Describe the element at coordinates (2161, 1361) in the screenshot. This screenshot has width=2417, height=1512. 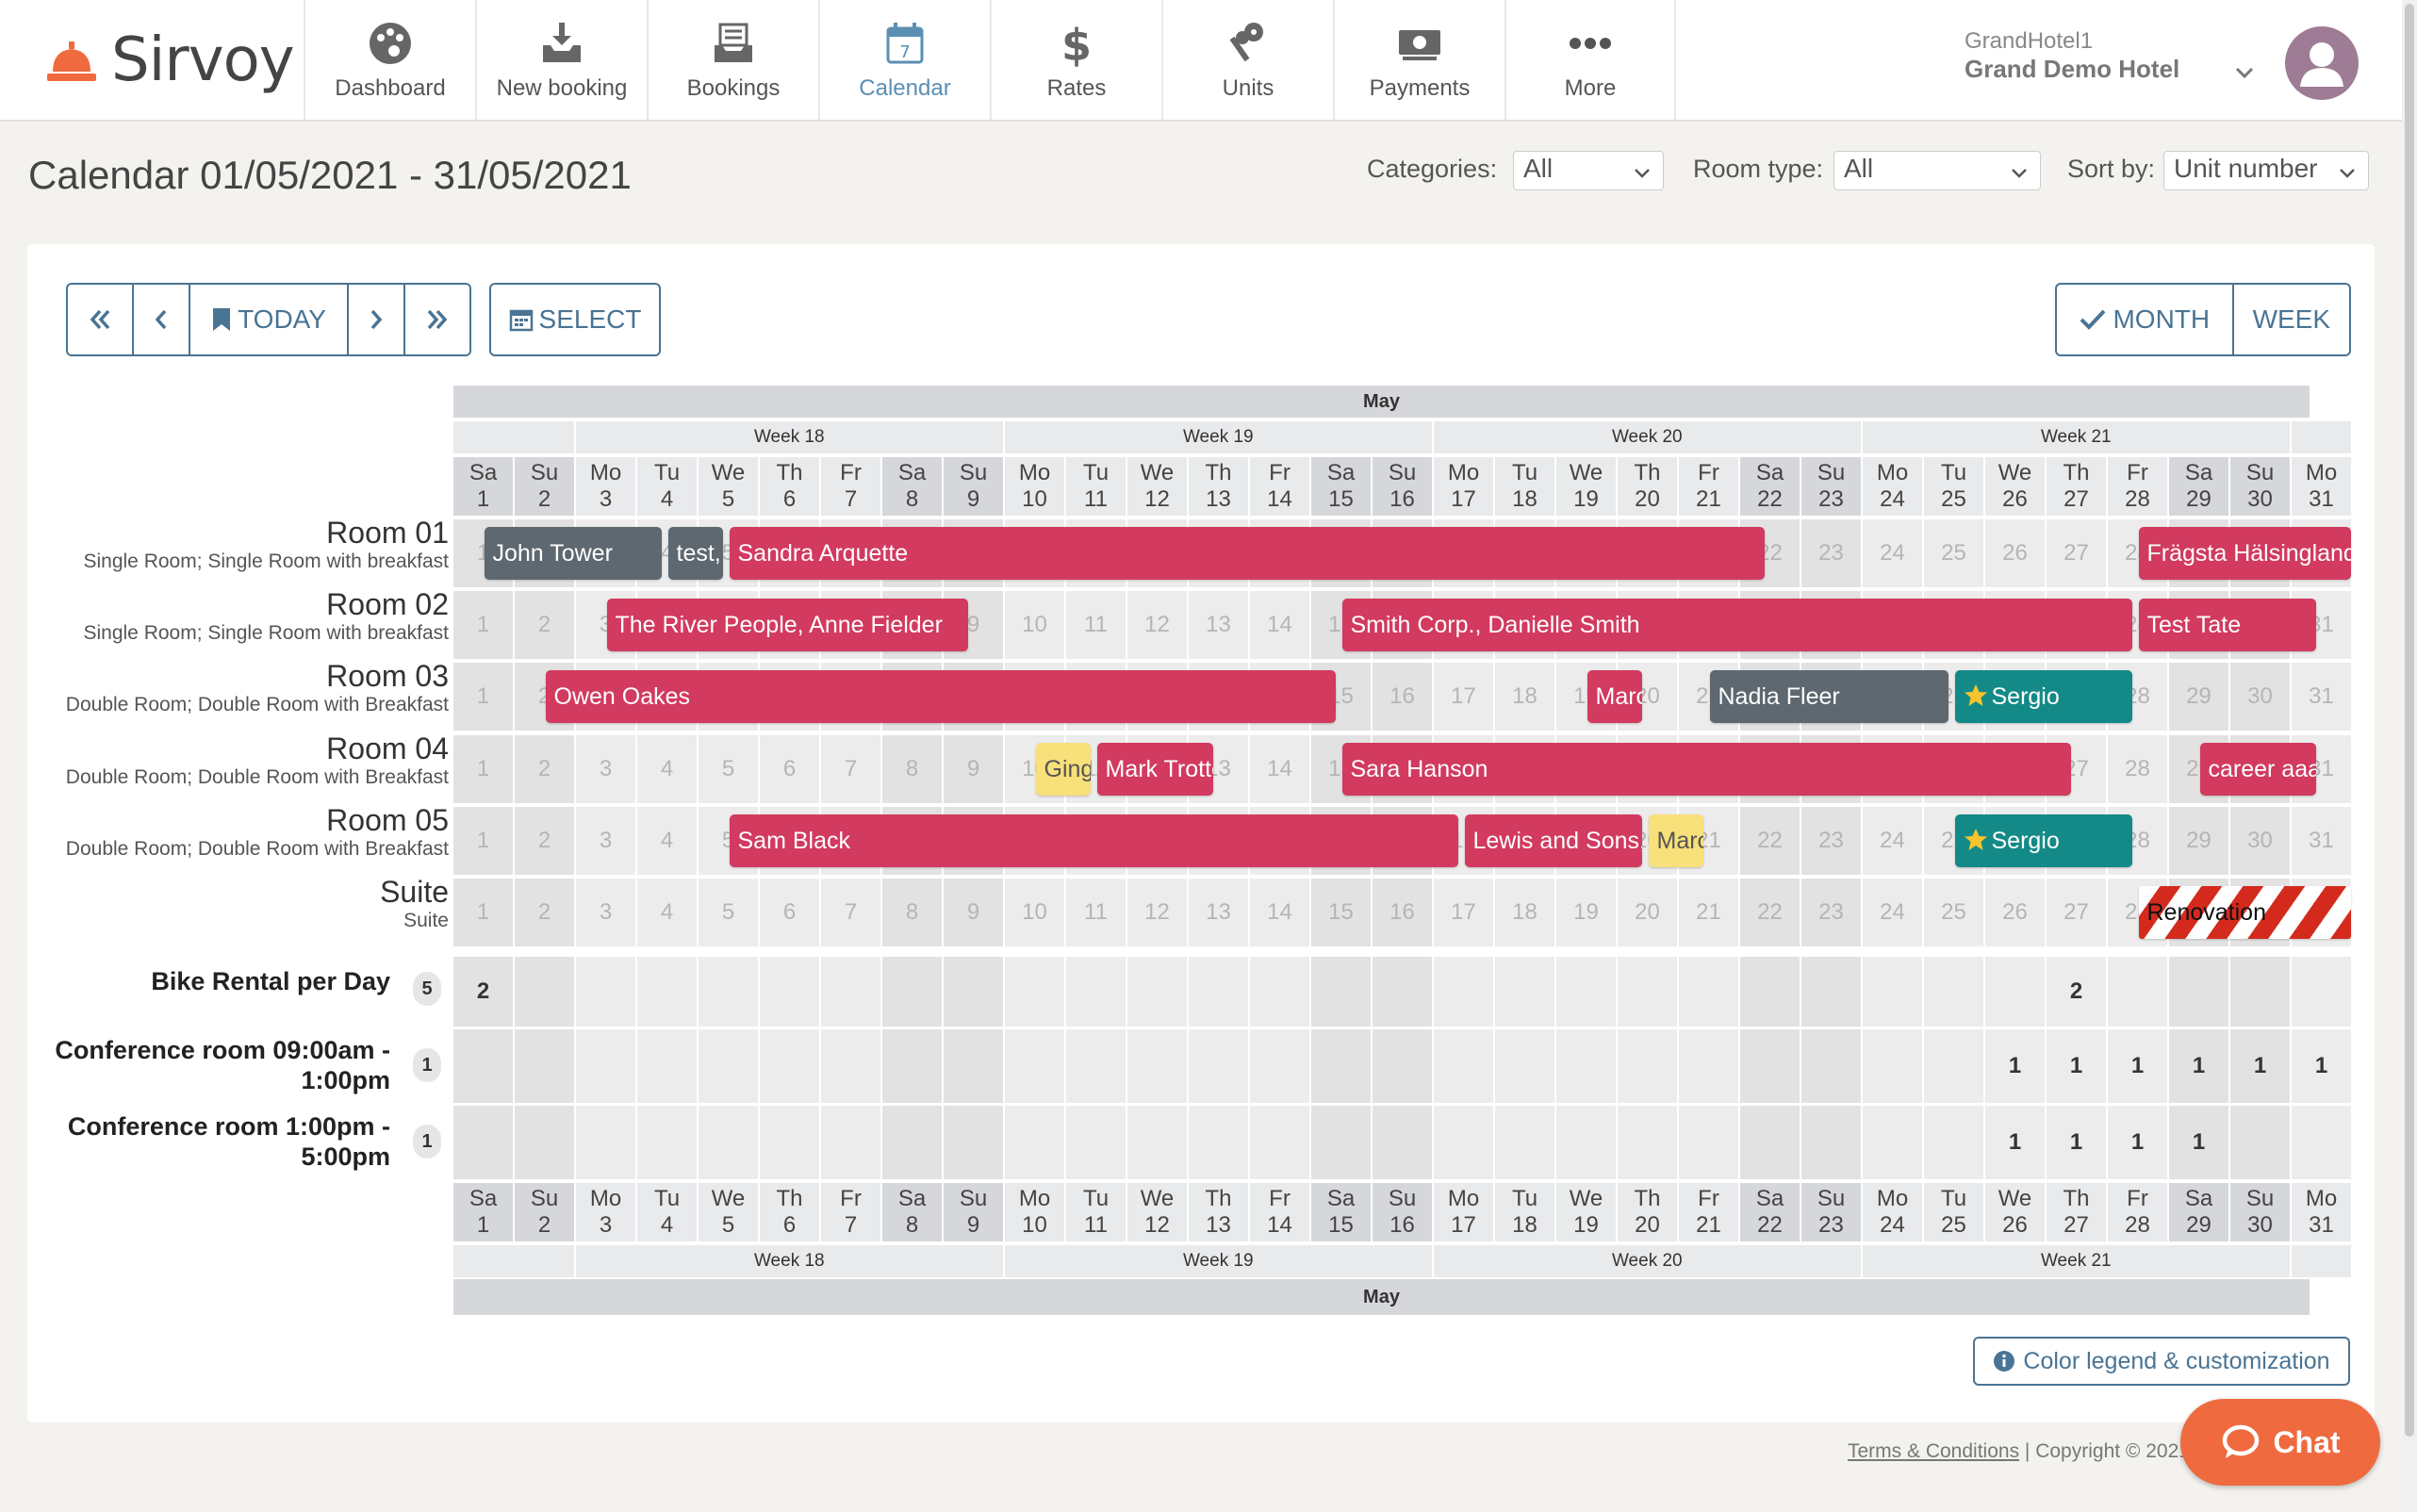
I see `color-legend-button: Color legend & customization` at that location.